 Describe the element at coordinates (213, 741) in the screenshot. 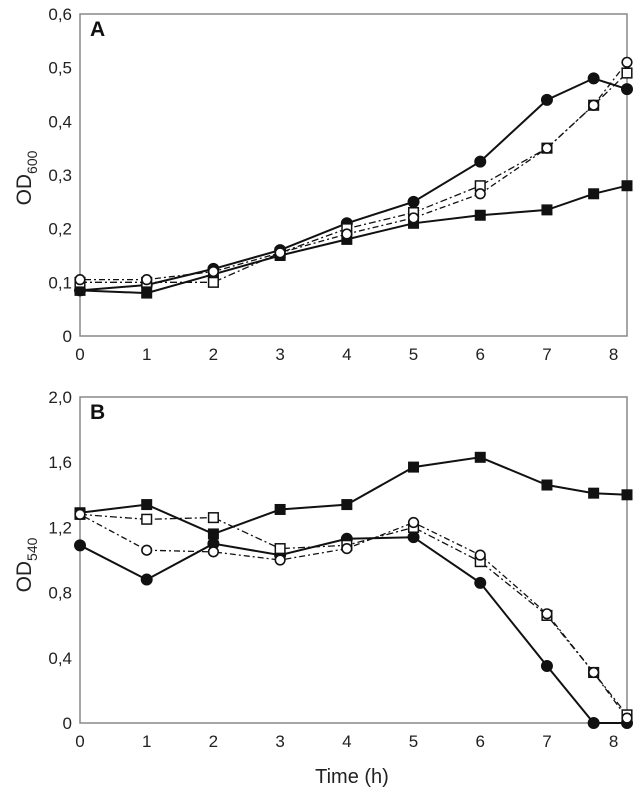

I see `panel-b-x-tick-label: 2` at that location.